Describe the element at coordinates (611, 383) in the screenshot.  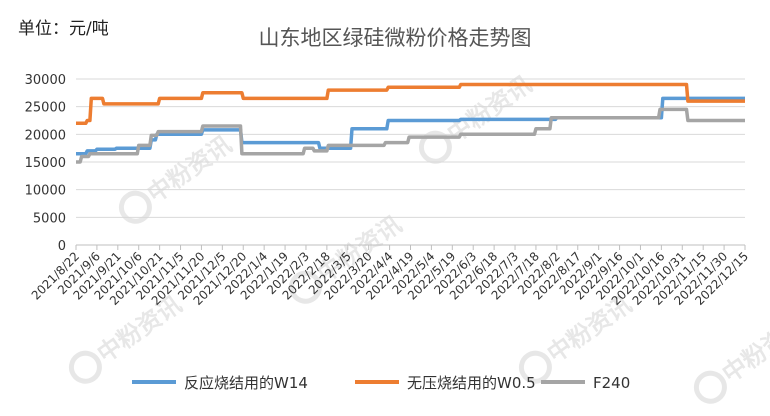
I see `legend-label: F240` at that location.